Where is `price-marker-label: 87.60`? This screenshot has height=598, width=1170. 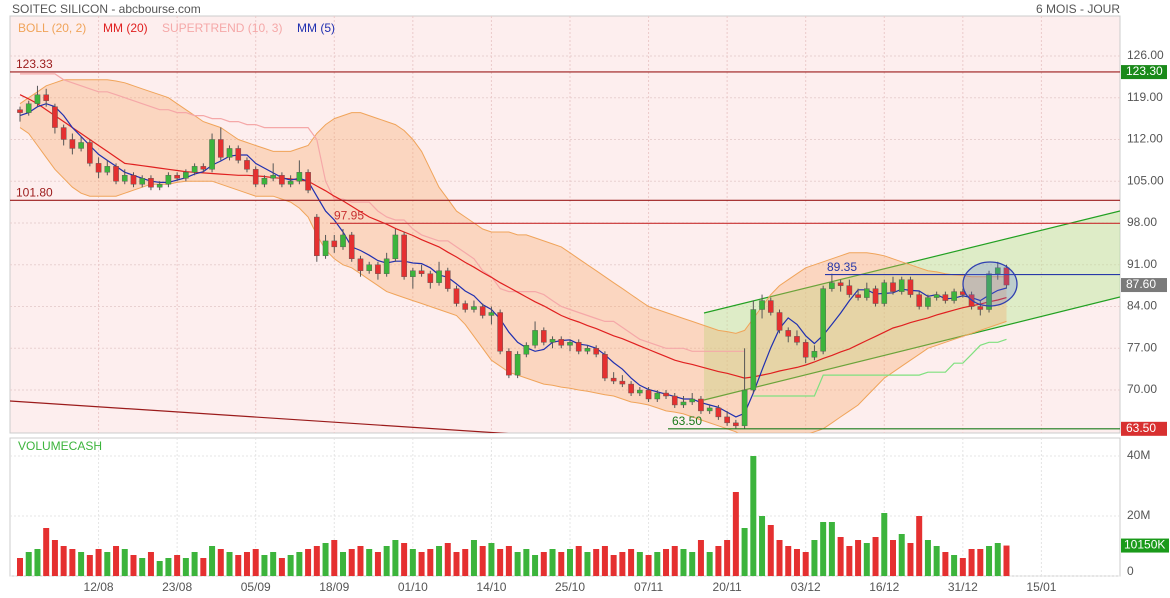 price-marker-label: 87.60 is located at coordinates (1141, 284).